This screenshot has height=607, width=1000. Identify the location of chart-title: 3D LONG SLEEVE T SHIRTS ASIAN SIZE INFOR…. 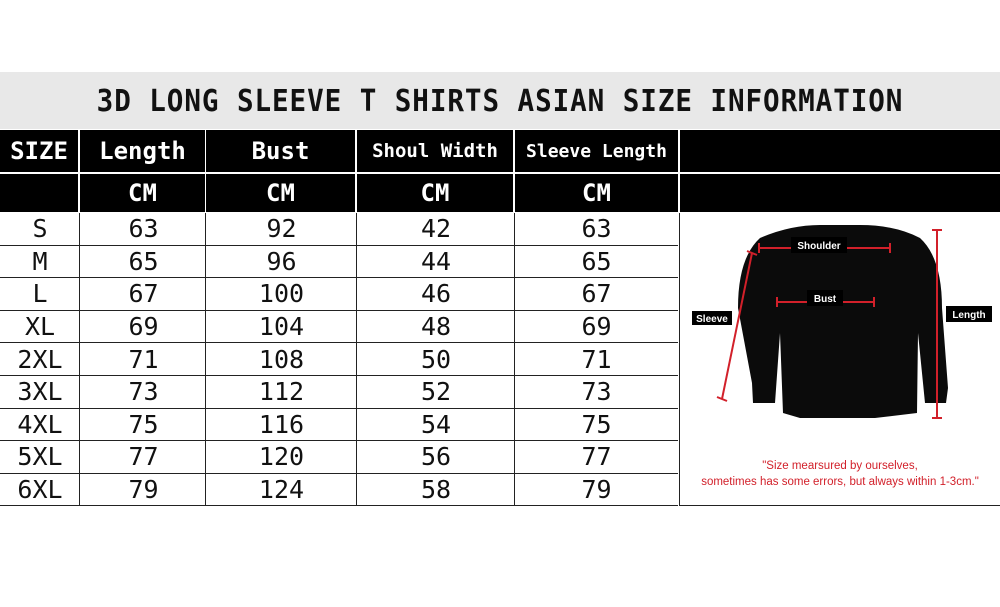
(500, 101).